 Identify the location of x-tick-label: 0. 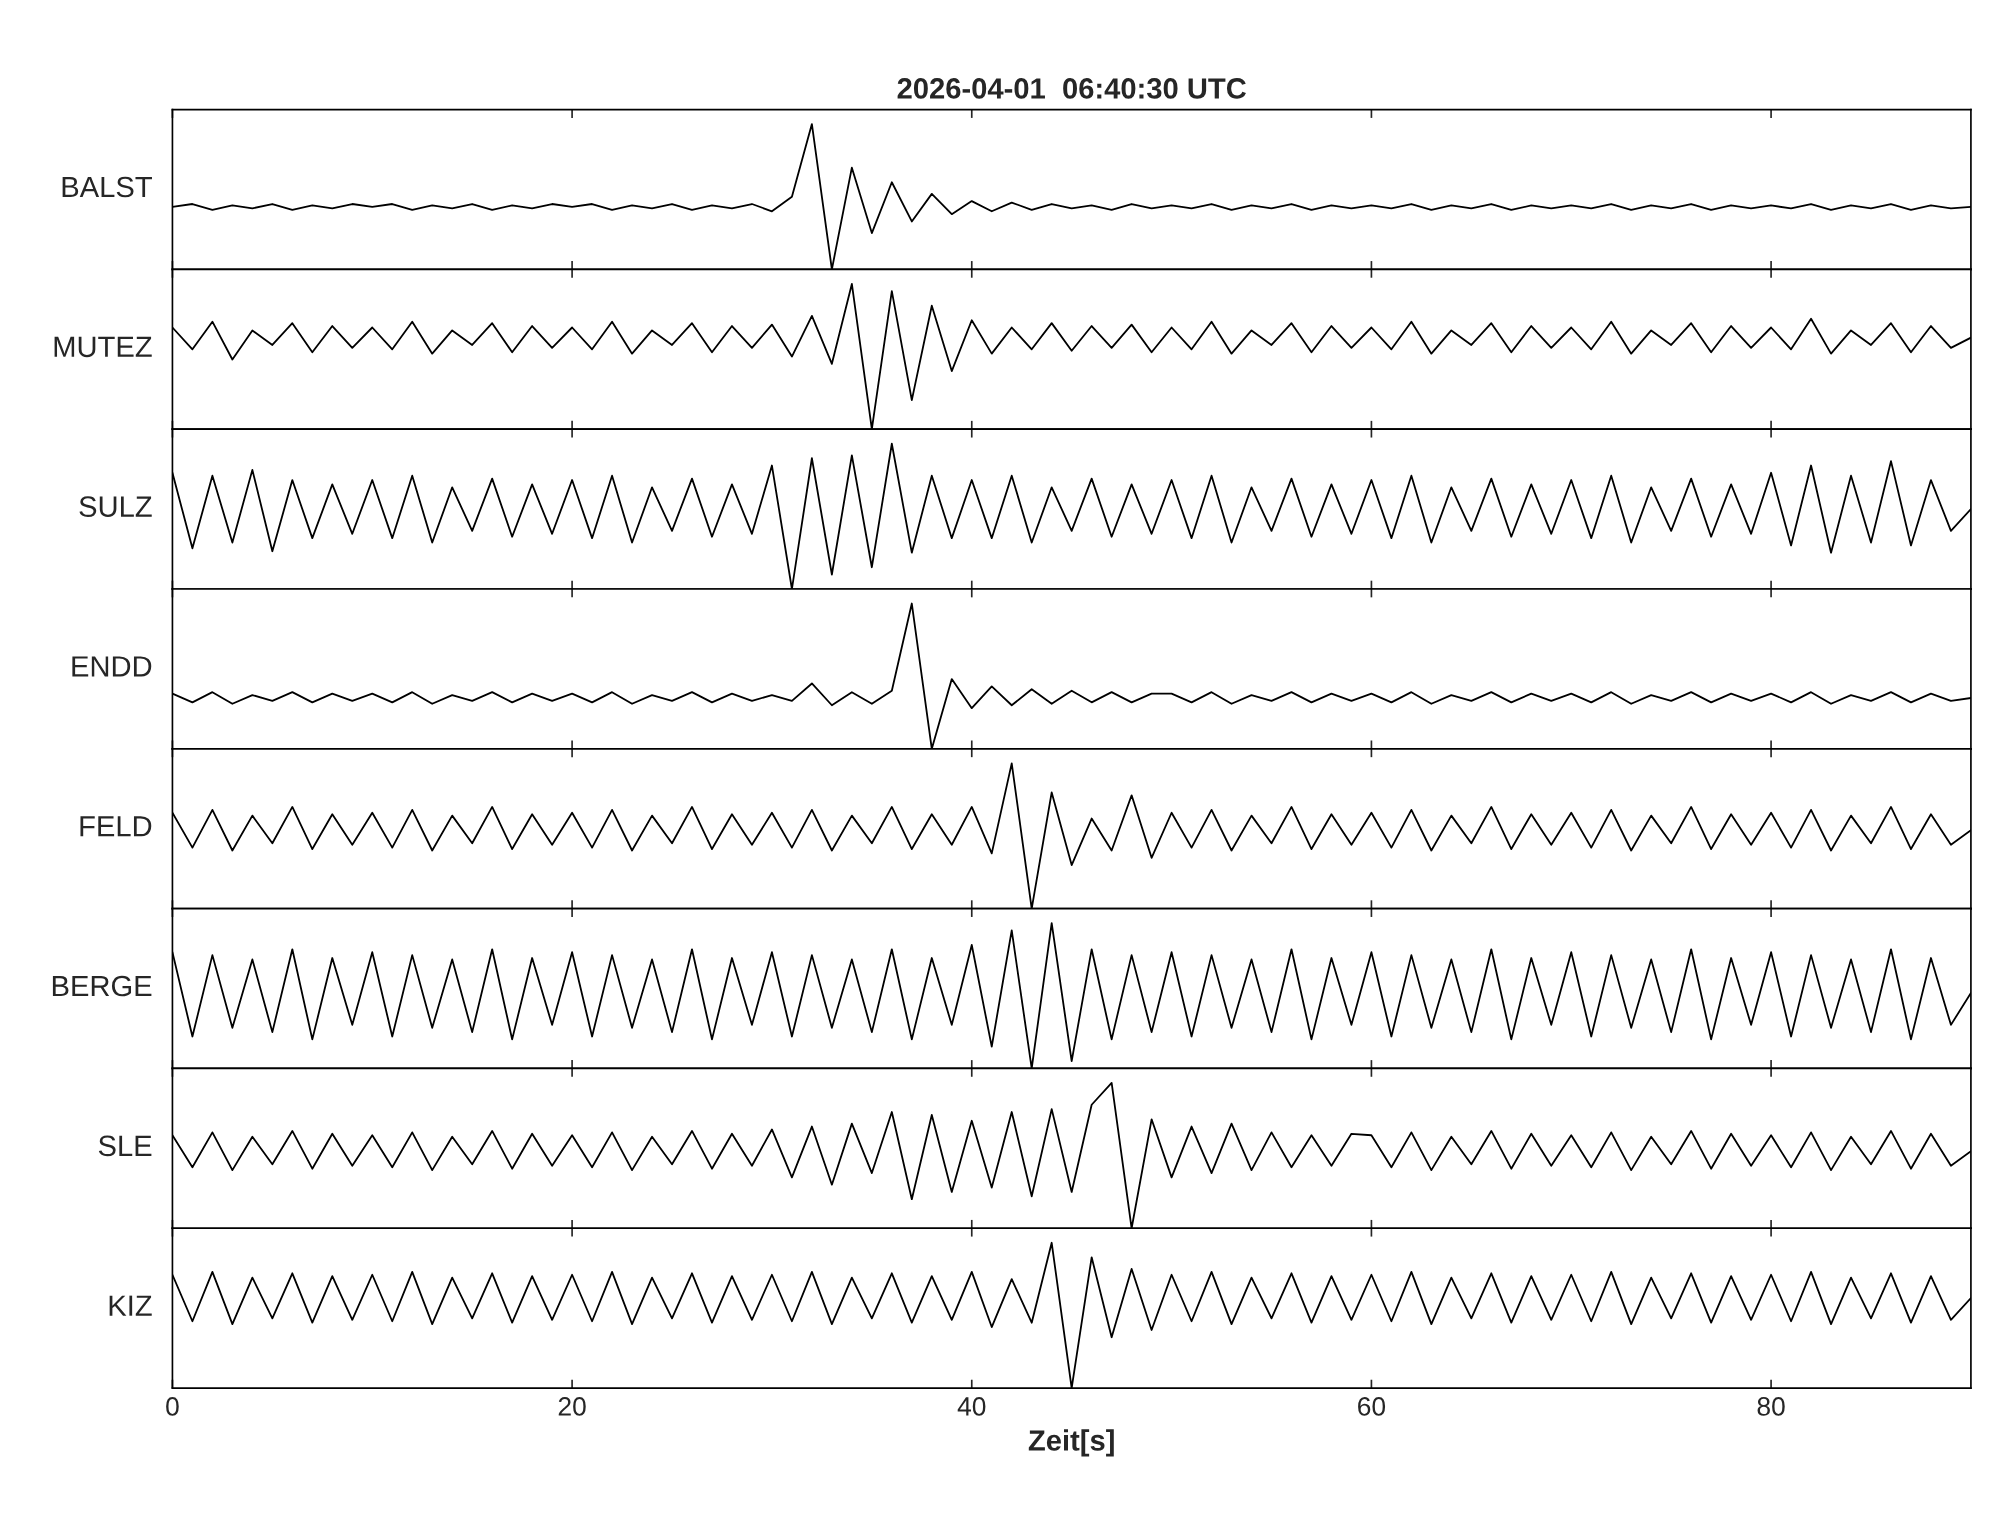
(172, 1406).